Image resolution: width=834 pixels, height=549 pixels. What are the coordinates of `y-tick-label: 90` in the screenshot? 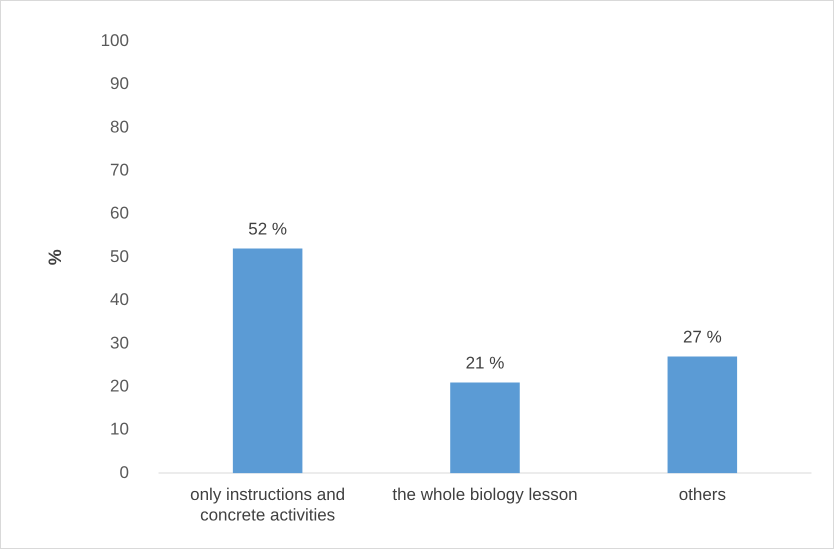 It's located at (119, 84).